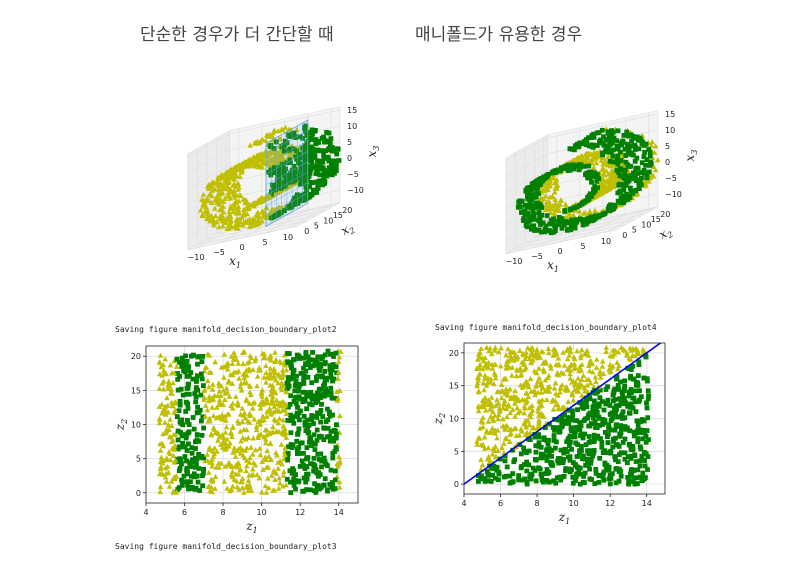 This screenshot has width=812, height=566. I want to click on tick-label-x: 6, so click(184, 512).